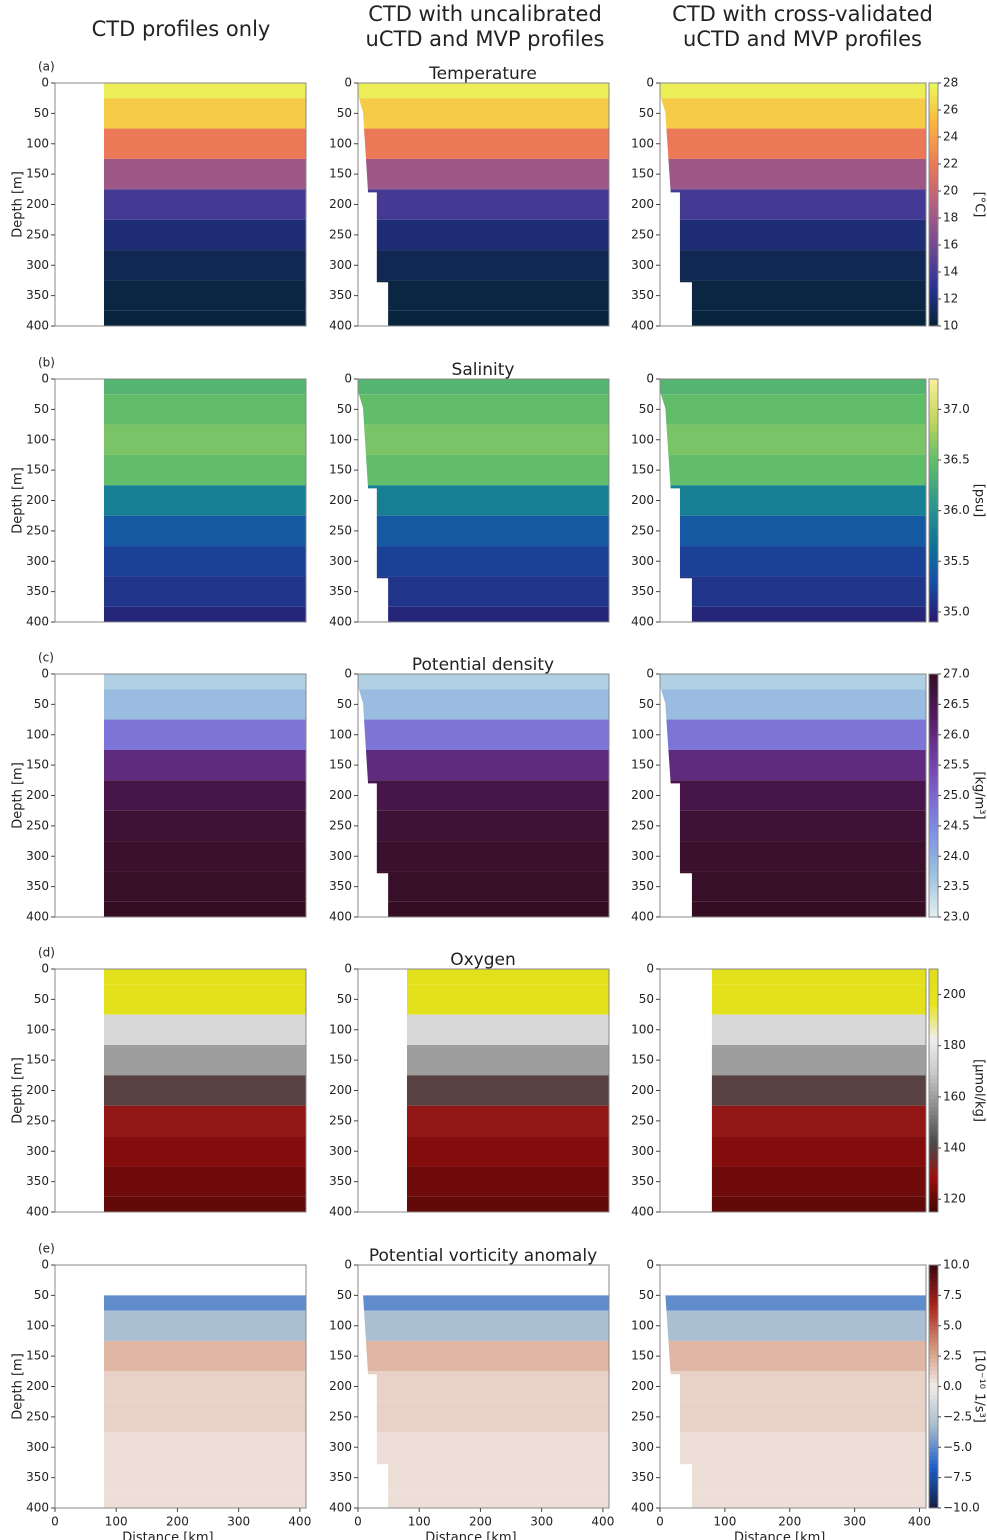  I want to click on y-tick-label: 300, so click(37, 265).